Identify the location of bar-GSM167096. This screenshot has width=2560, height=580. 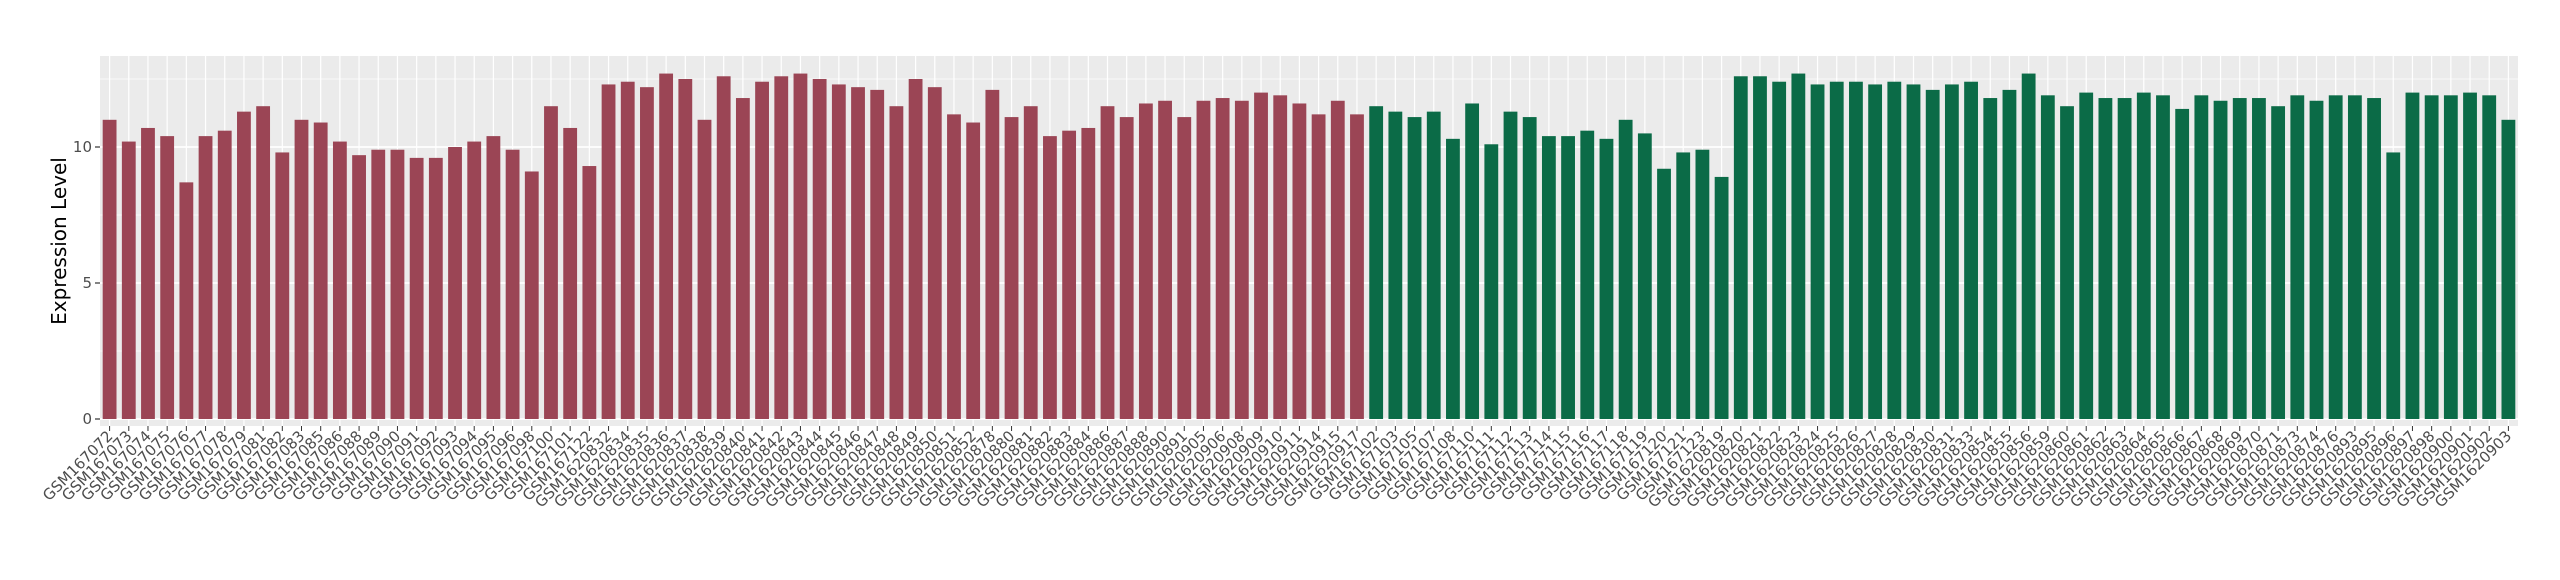
(512, 284).